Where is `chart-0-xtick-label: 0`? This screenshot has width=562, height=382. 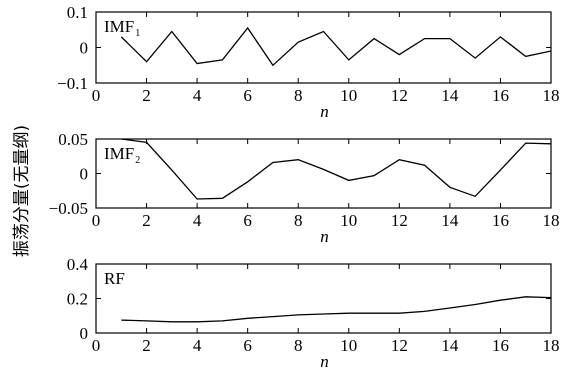
chart-0-xtick-label: 0 is located at coordinates (96, 95).